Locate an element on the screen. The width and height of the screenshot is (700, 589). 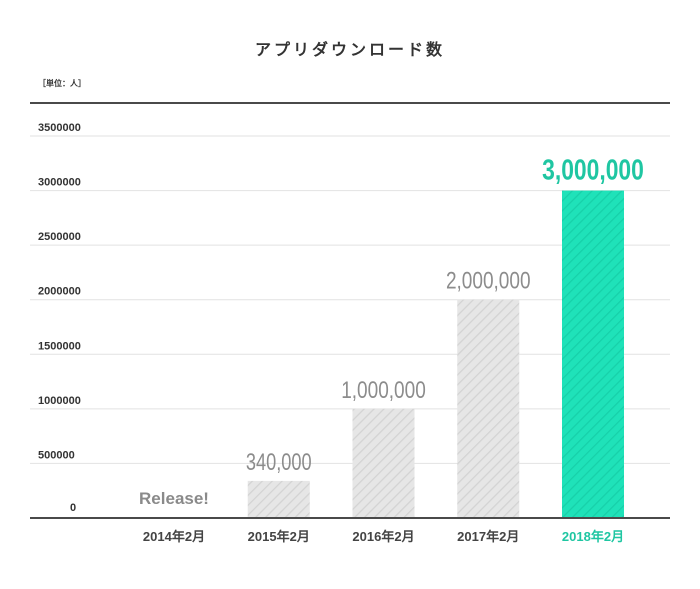
y-tick-label: 2500000 is located at coordinates (59, 237).